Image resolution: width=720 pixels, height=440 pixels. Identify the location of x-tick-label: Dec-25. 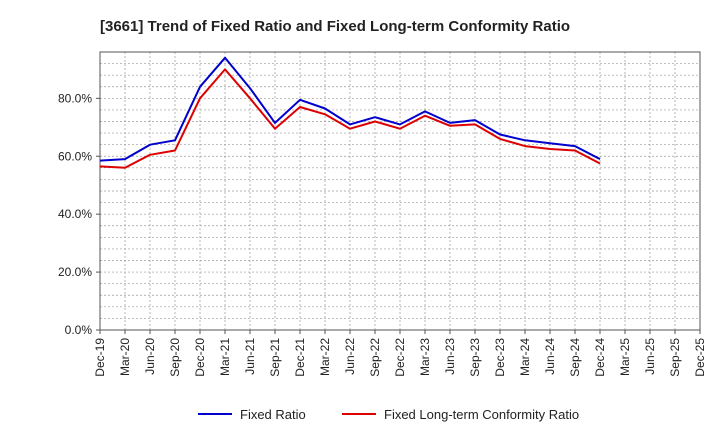
(700, 357).